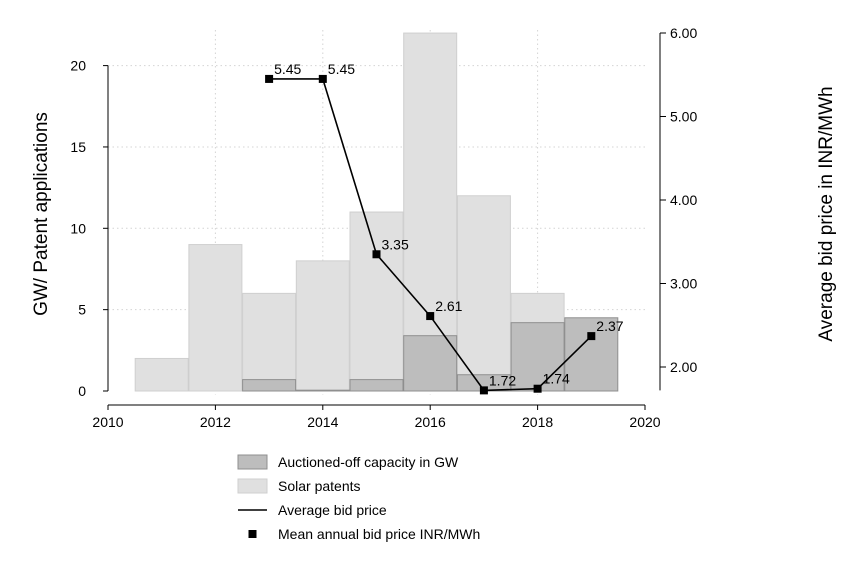 Image resolution: width=867 pixels, height=578 pixels. What do you see at coordinates (683, 117) in the screenshot?
I see `y2-tick-label: 5.00` at bounding box center [683, 117].